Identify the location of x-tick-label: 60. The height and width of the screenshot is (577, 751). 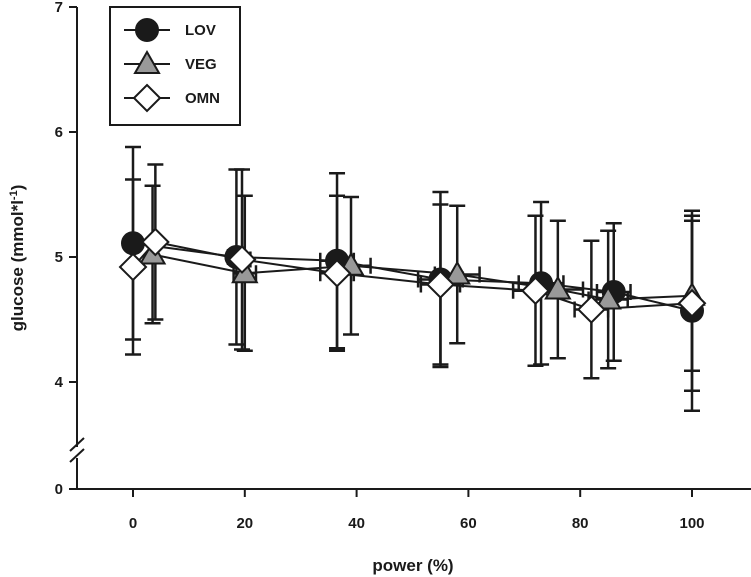
(468, 523).